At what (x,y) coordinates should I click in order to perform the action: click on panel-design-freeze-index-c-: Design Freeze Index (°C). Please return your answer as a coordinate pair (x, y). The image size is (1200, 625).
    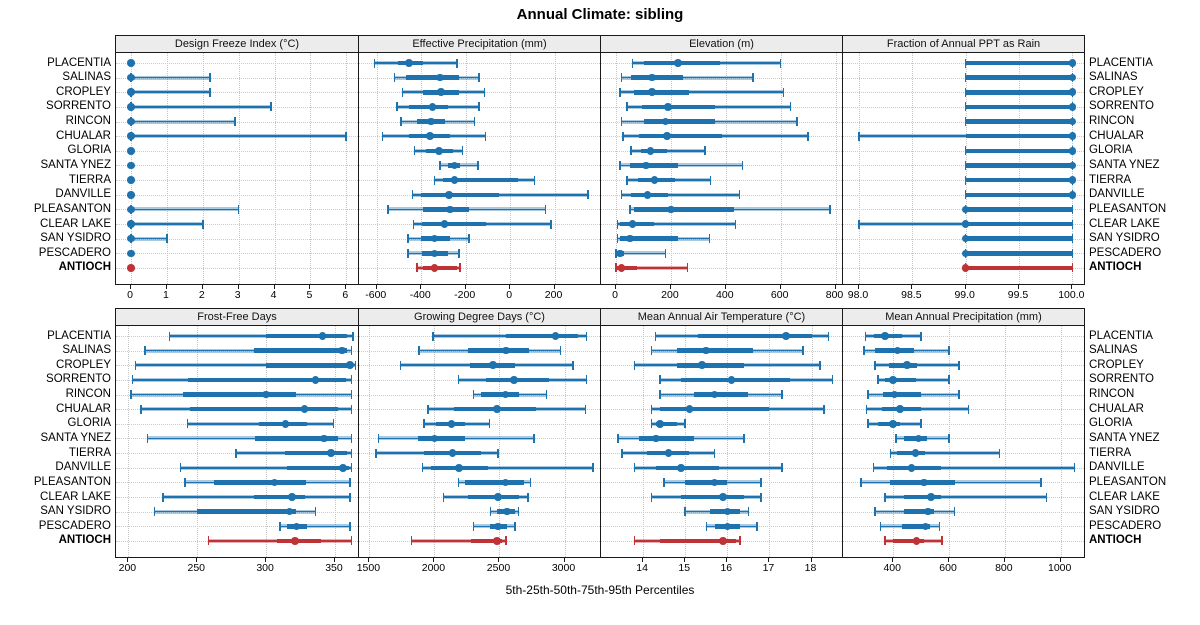
    Looking at the image, I should click on (237, 160).